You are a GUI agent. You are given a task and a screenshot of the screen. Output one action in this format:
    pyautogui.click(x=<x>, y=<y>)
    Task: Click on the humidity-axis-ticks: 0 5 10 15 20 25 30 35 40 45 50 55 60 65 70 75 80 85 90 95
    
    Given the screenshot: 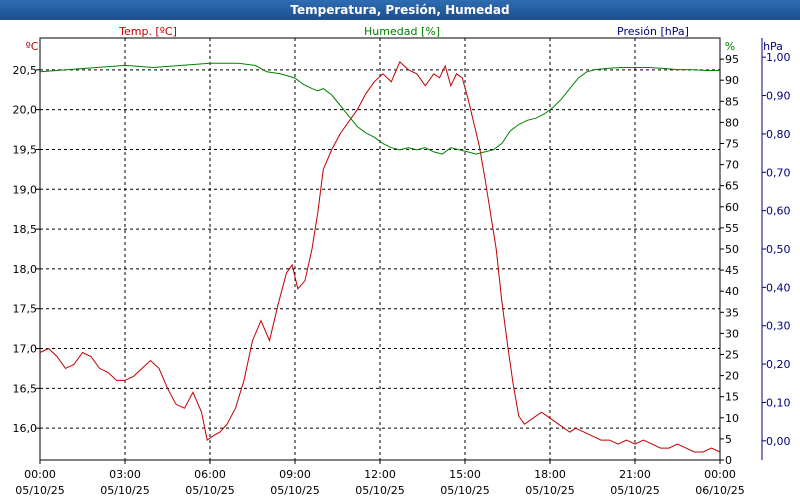 What is the action you would take?
    pyautogui.click(x=729, y=260)
    